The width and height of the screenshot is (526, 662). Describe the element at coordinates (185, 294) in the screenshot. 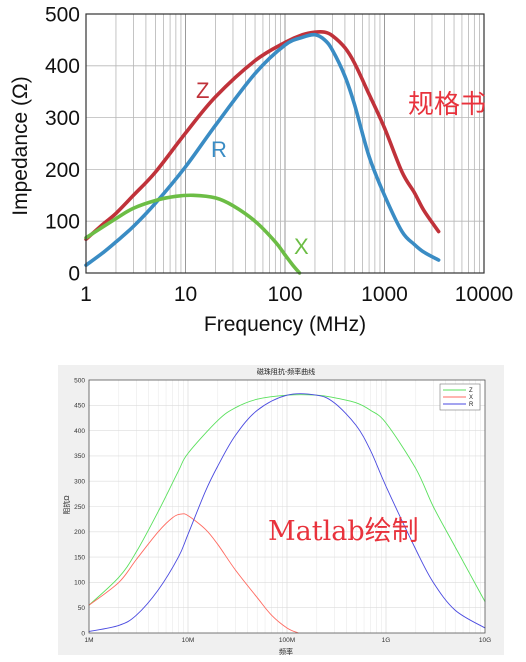

I see `x-tick-label: 10` at that location.